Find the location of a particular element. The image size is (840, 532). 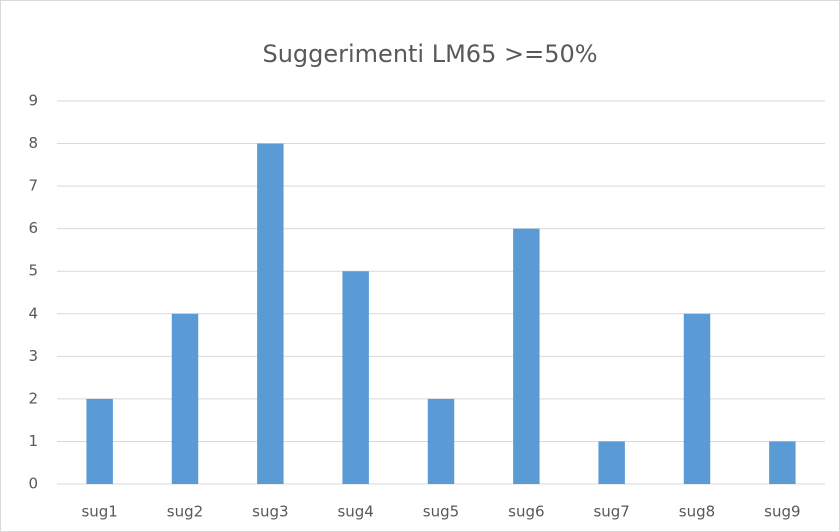

x-tick-label: sug4 is located at coordinates (355, 512).